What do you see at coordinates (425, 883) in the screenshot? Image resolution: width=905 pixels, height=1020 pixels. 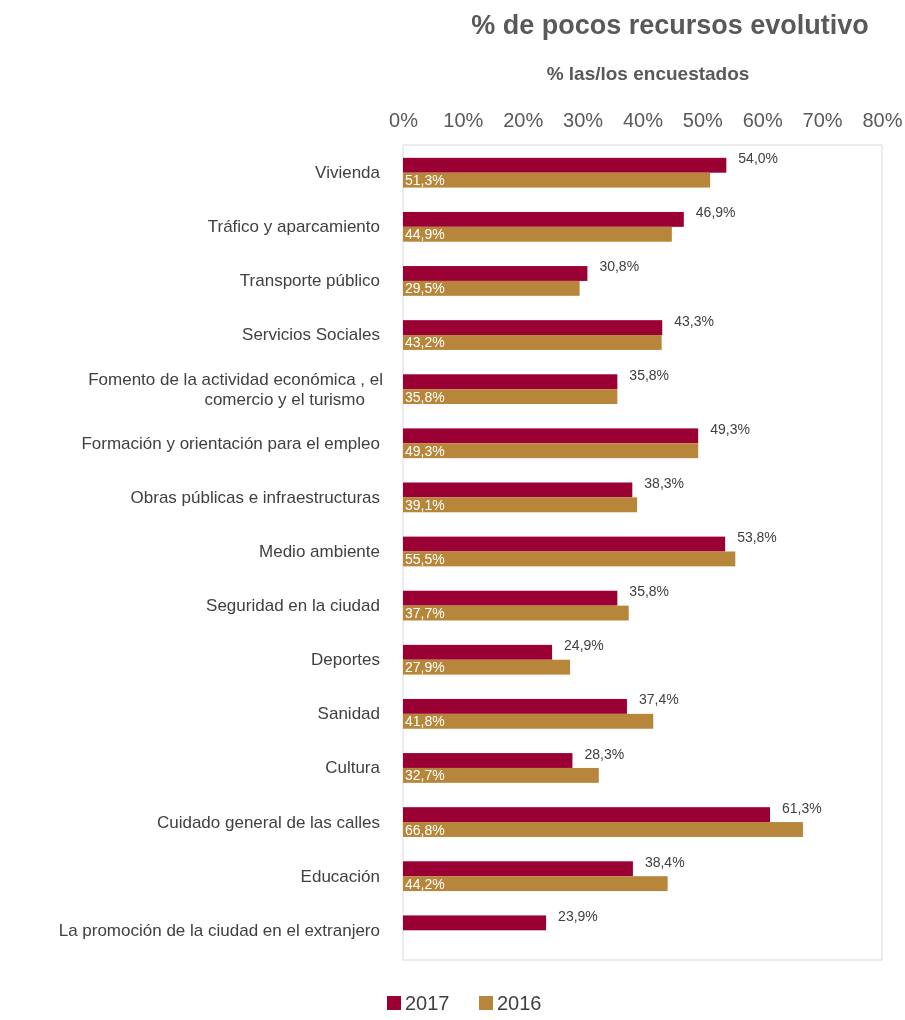 I see `data-label: 44,2%` at bounding box center [425, 883].